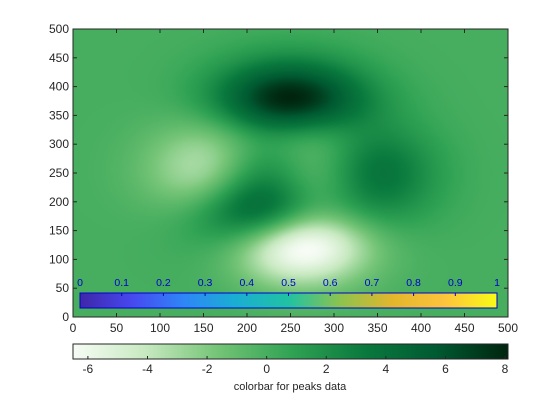 This screenshot has width=560, height=420. I want to click on y-tick-label: 350, so click(59, 115).